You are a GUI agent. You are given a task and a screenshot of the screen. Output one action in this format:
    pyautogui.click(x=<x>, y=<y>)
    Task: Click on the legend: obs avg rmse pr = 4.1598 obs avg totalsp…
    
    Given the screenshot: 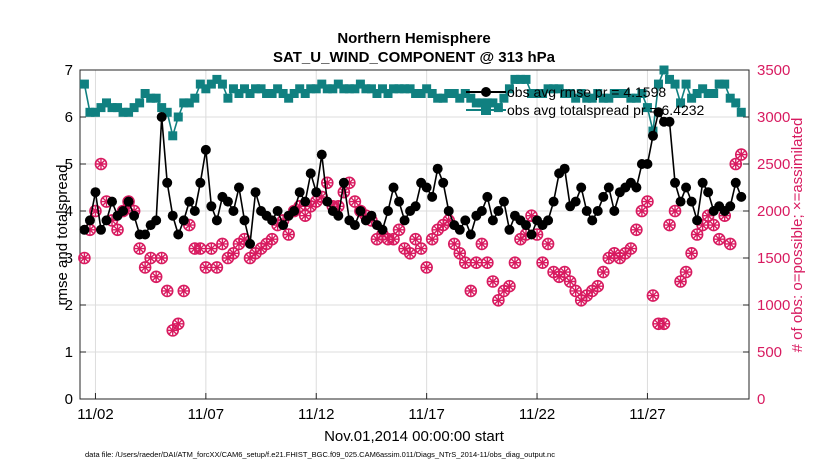 What is the action you would take?
    pyautogui.click(x=585, y=101)
    